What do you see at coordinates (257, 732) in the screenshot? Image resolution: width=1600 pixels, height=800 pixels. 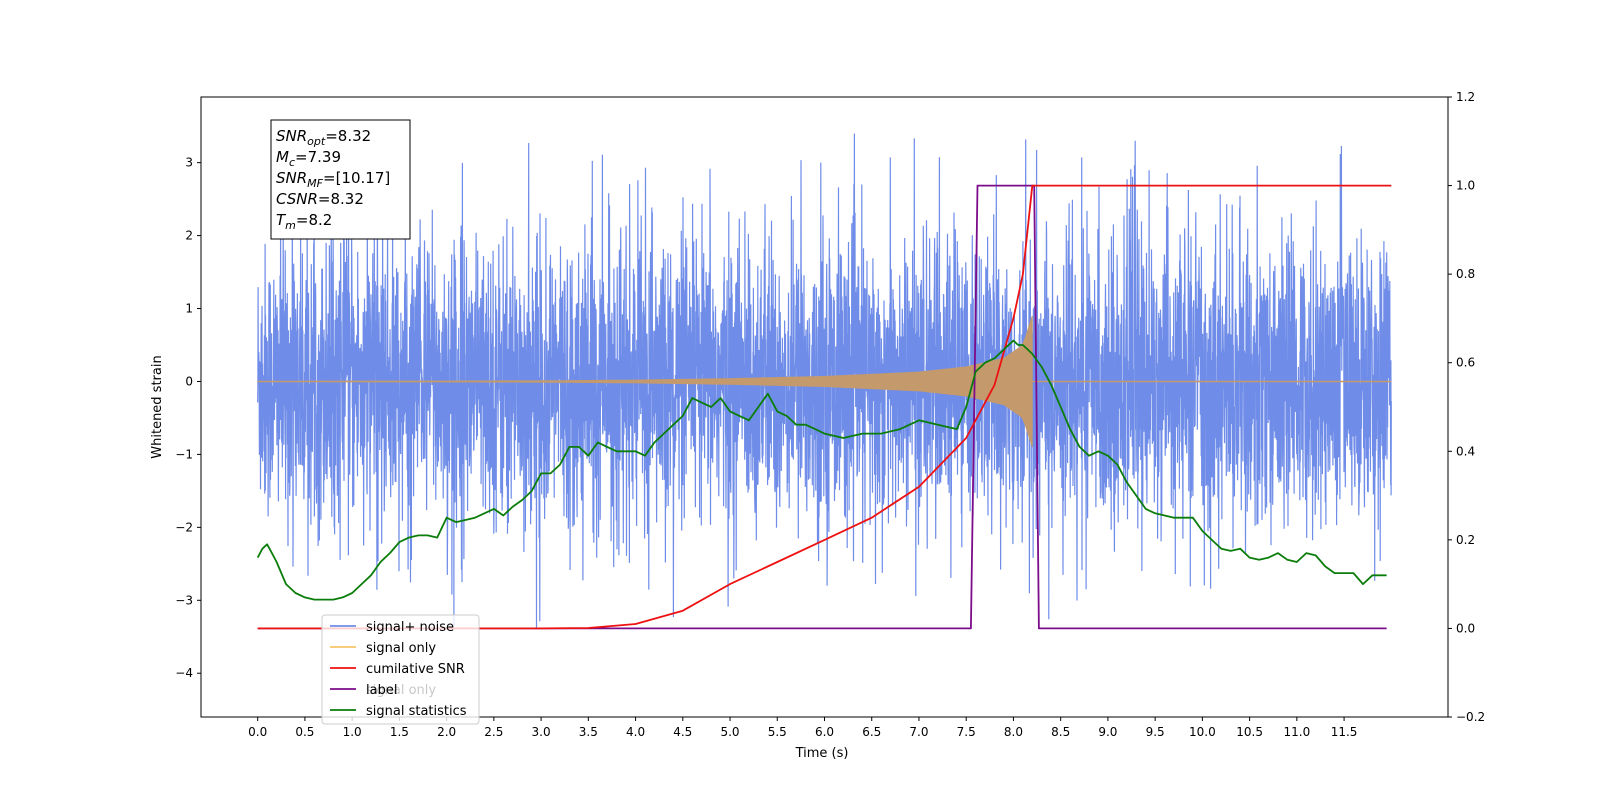 I see `x-tick-label: 0.0` at bounding box center [257, 732].